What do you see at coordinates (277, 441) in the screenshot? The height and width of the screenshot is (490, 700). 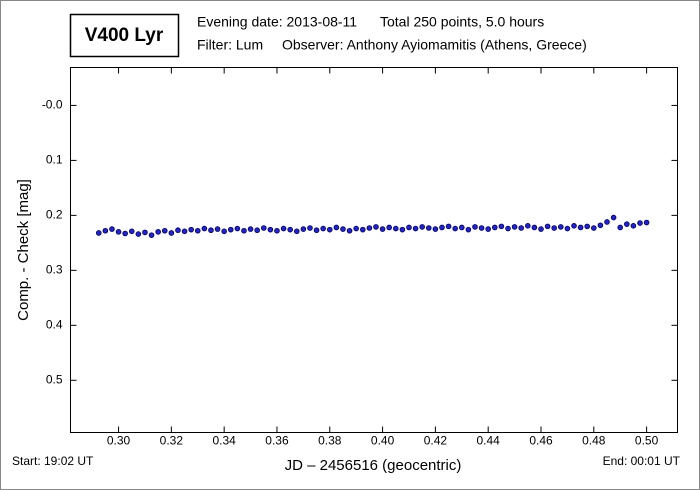 I see `x-tick-label: 0.36` at bounding box center [277, 441].